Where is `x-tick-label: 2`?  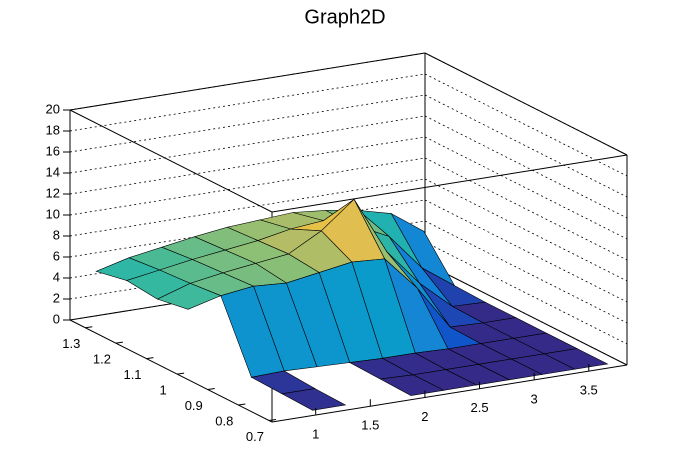 x-tick-label: 2 is located at coordinates (424, 416).